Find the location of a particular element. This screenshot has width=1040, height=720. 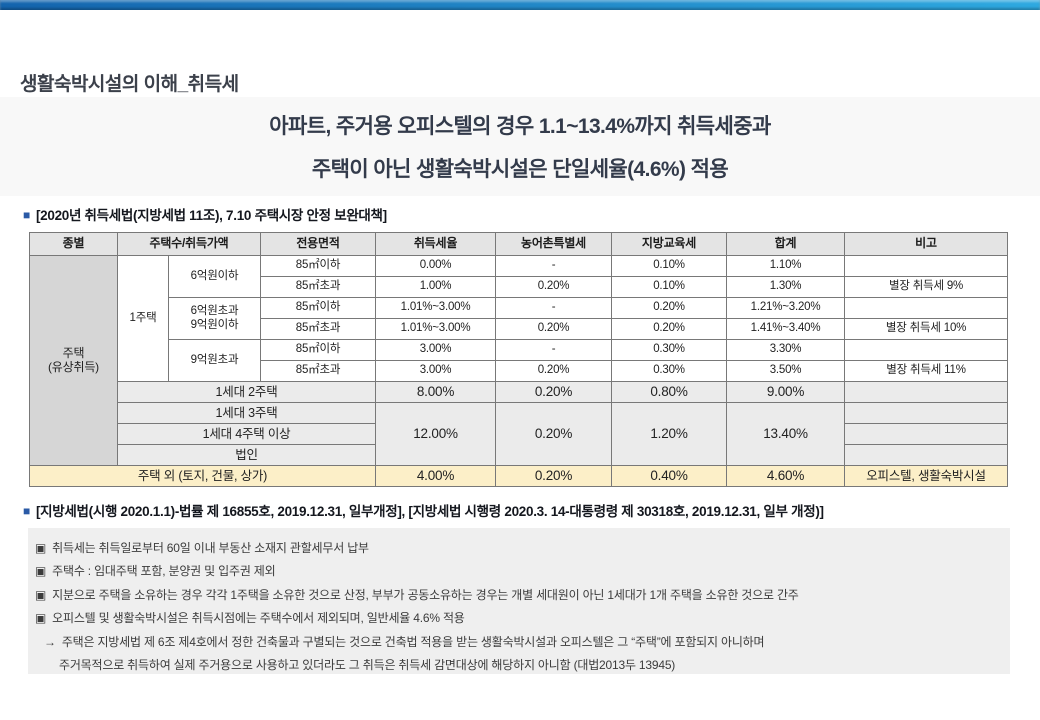

header-special-rural-tax: 농어촌특별세 is located at coordinates (554, 244).